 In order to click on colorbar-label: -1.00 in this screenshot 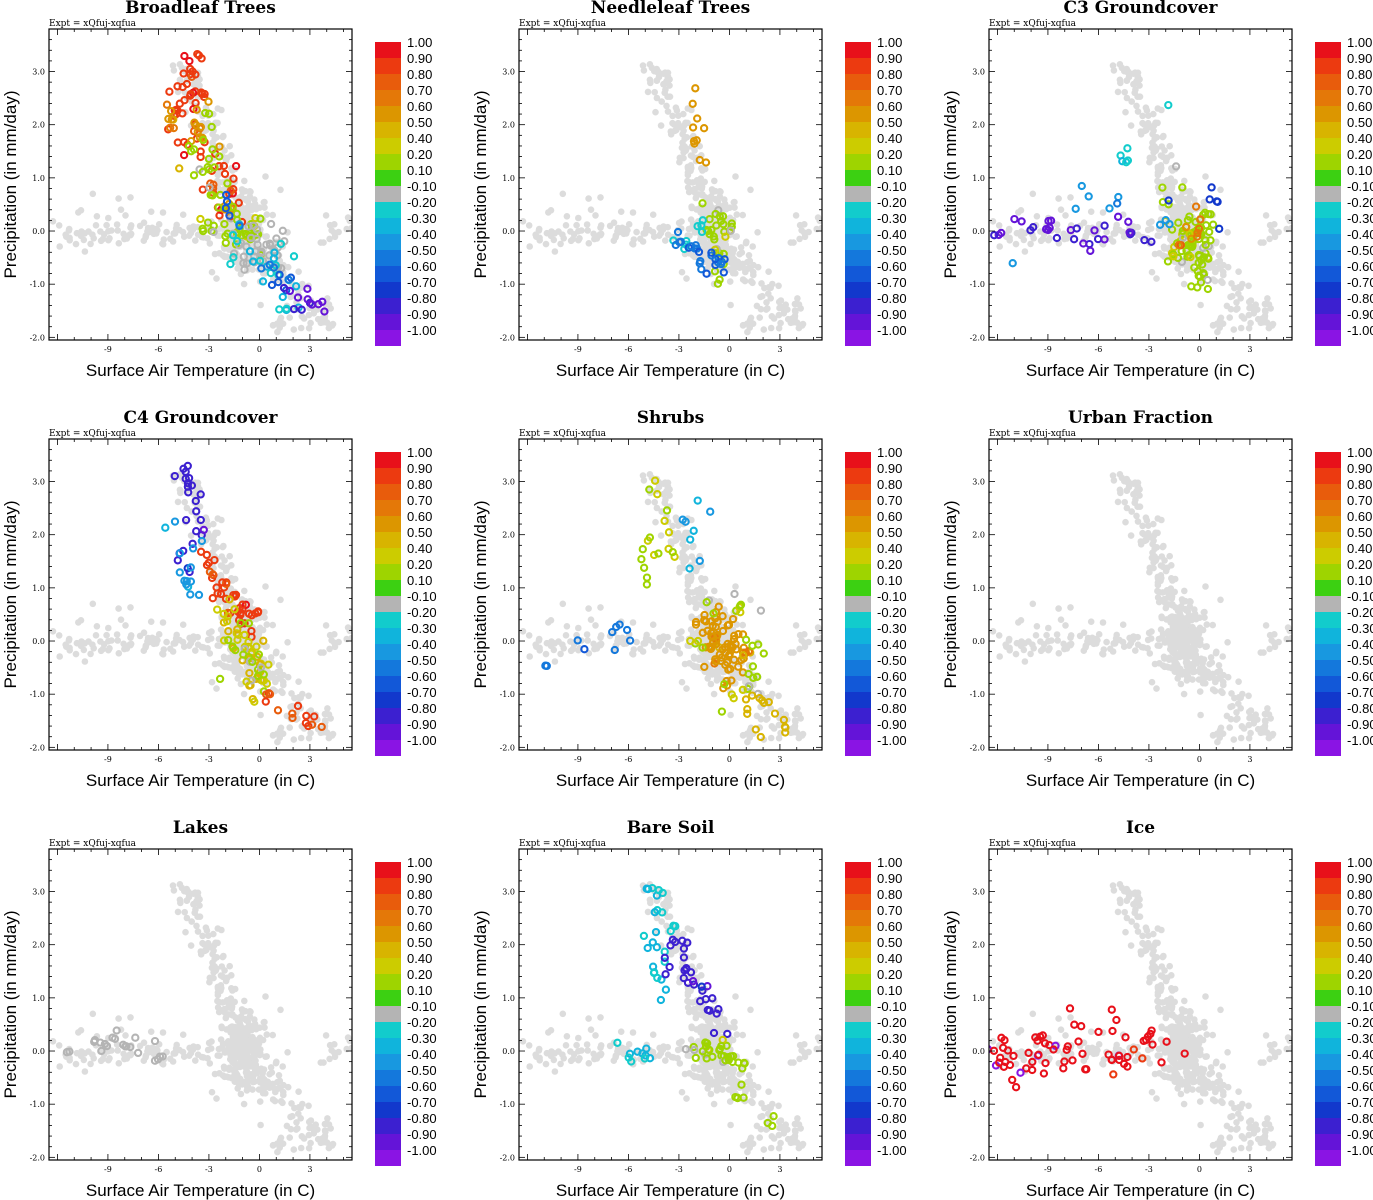, I will do `click(1360, 330)`.